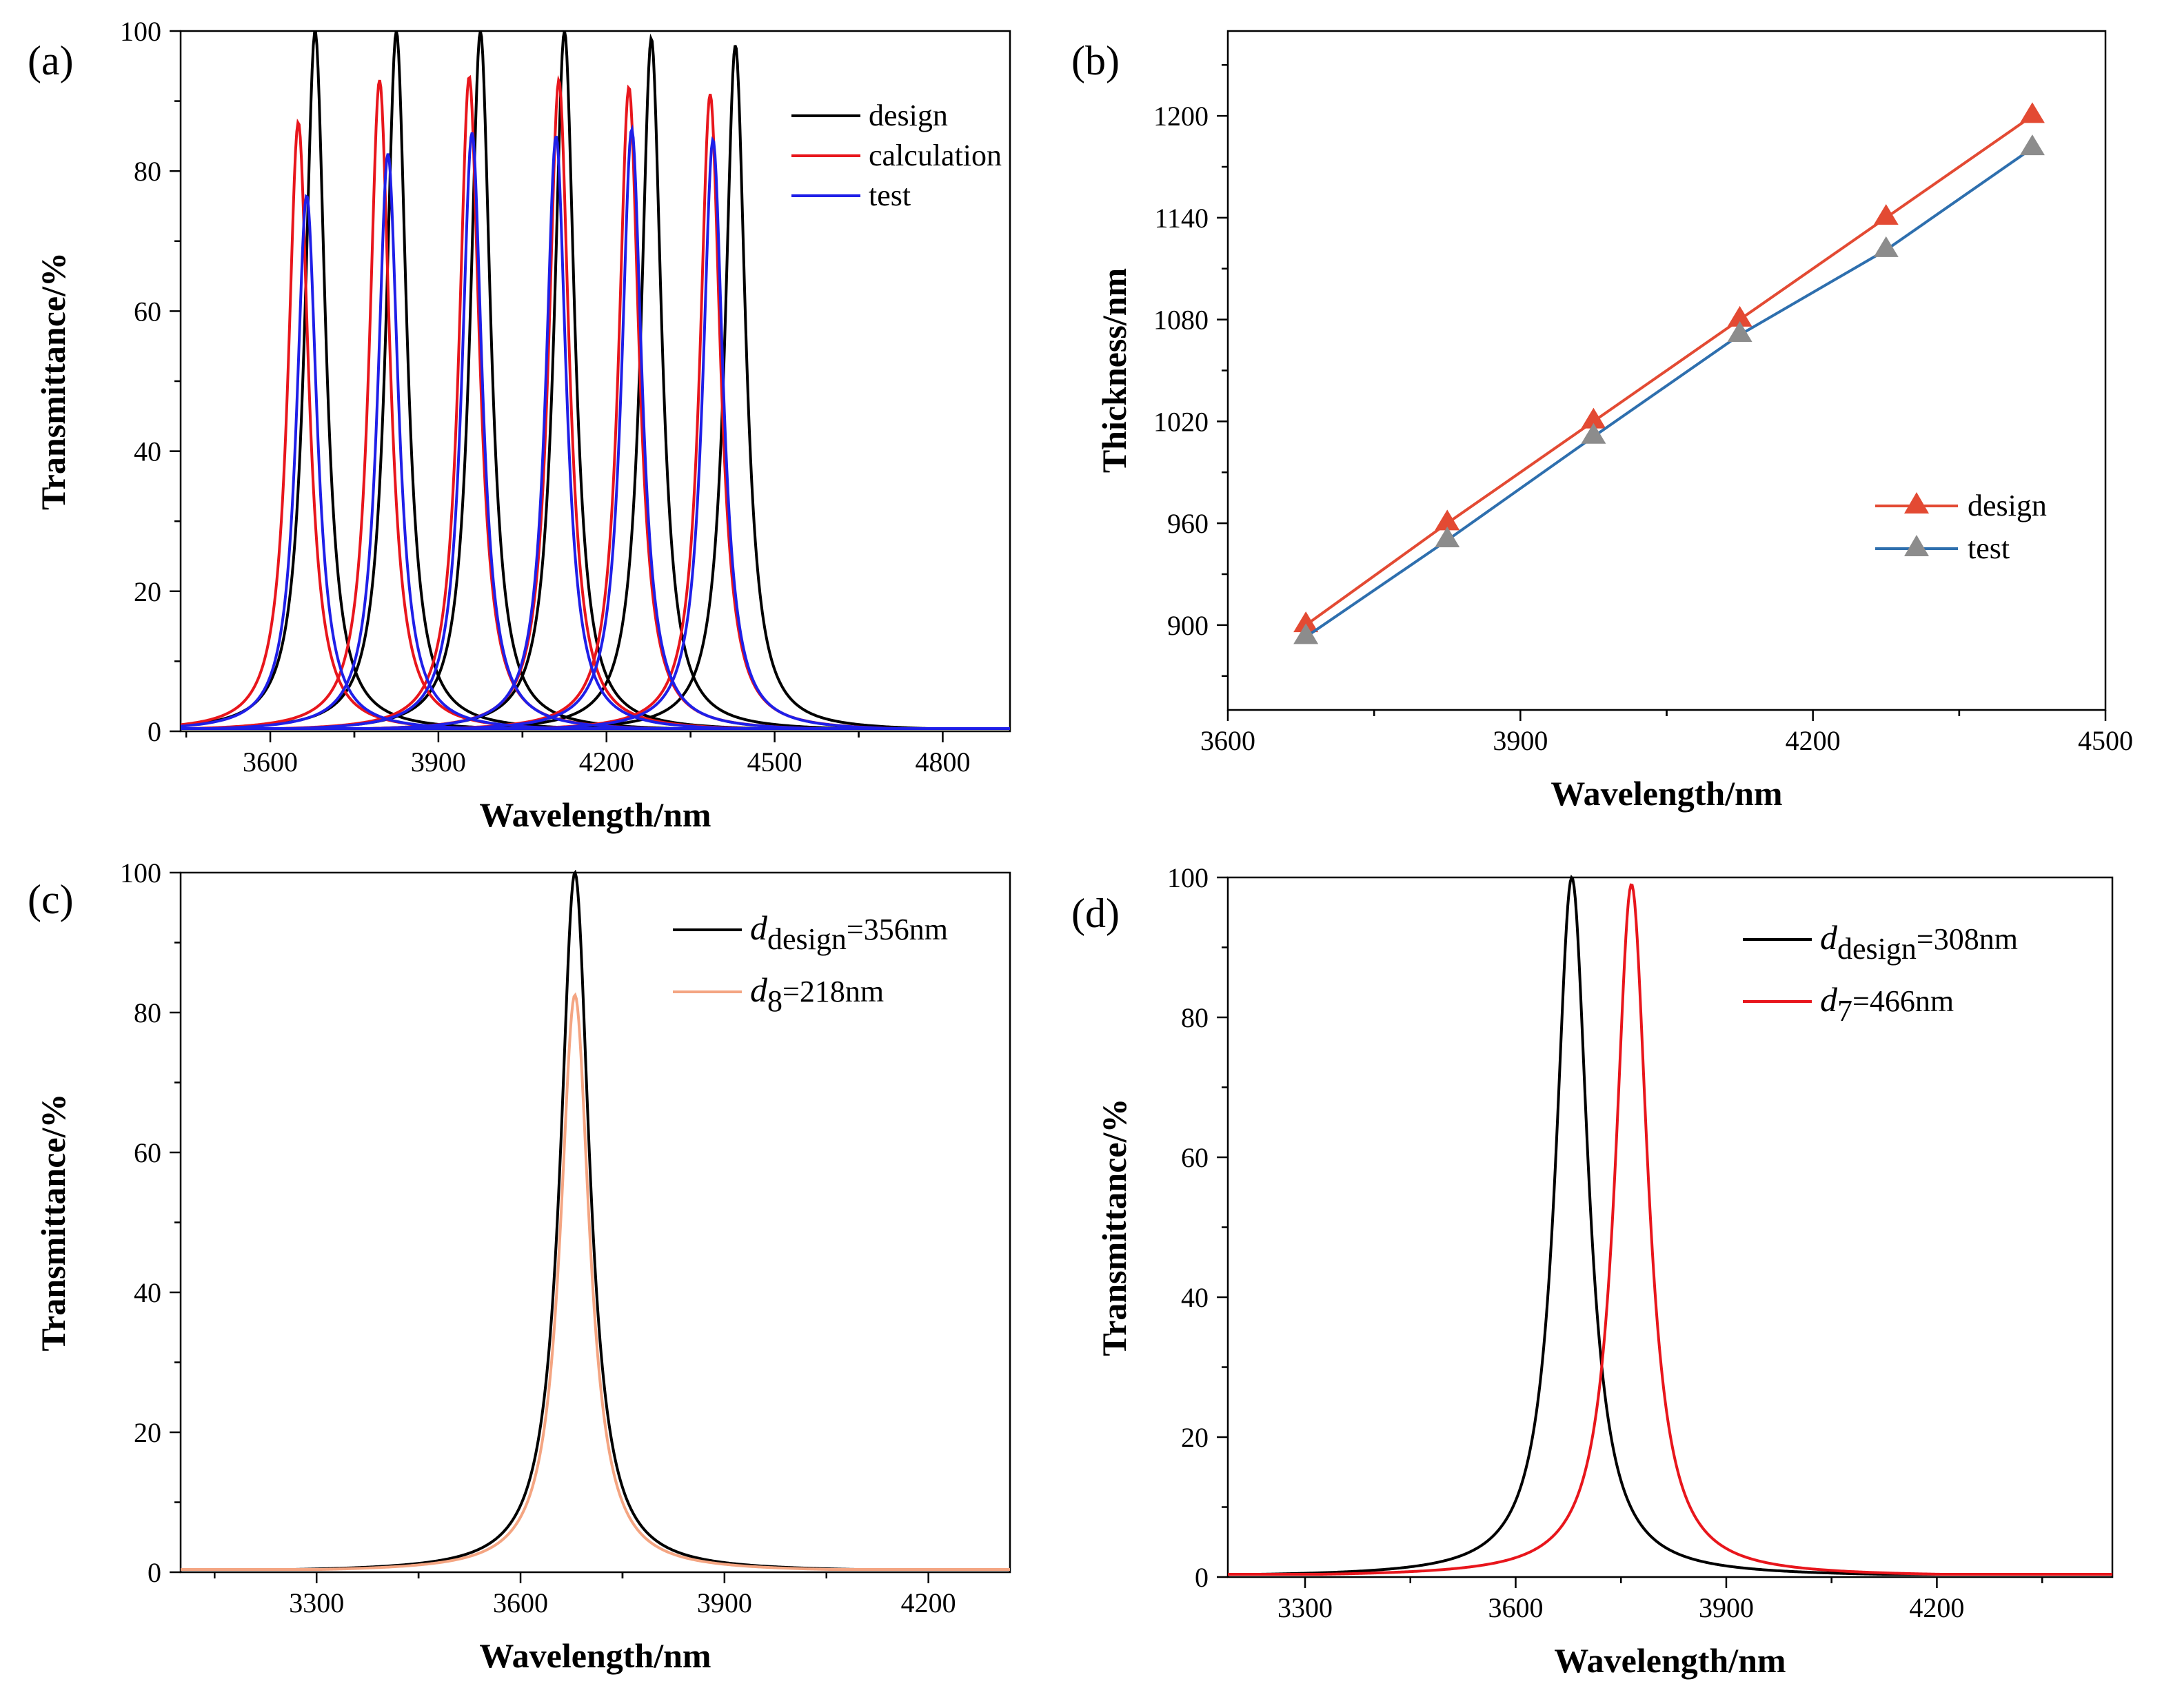 The width and height of the screenshot is (2162, 1708). What do you see at coordinates (1181, 421) in the screenshot?
I see `y-tick-label: 1020` at bounding box center [1181, 421].